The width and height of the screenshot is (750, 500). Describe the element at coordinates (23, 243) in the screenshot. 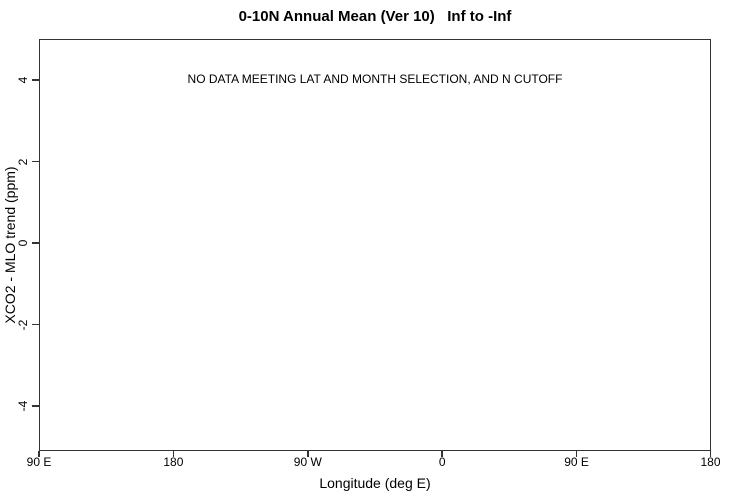

I see `y-tick-label: 0` at that location.